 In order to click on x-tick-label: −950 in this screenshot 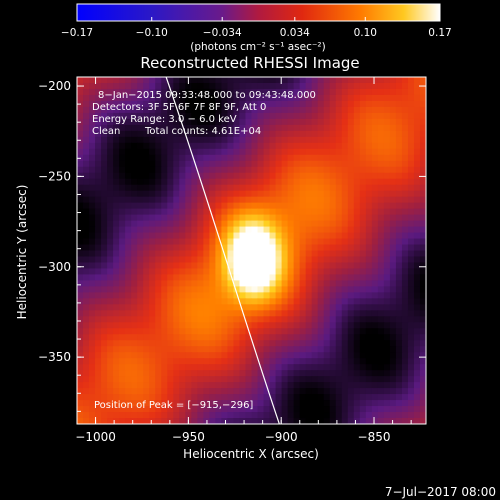, I will do `click(188, 437)`.